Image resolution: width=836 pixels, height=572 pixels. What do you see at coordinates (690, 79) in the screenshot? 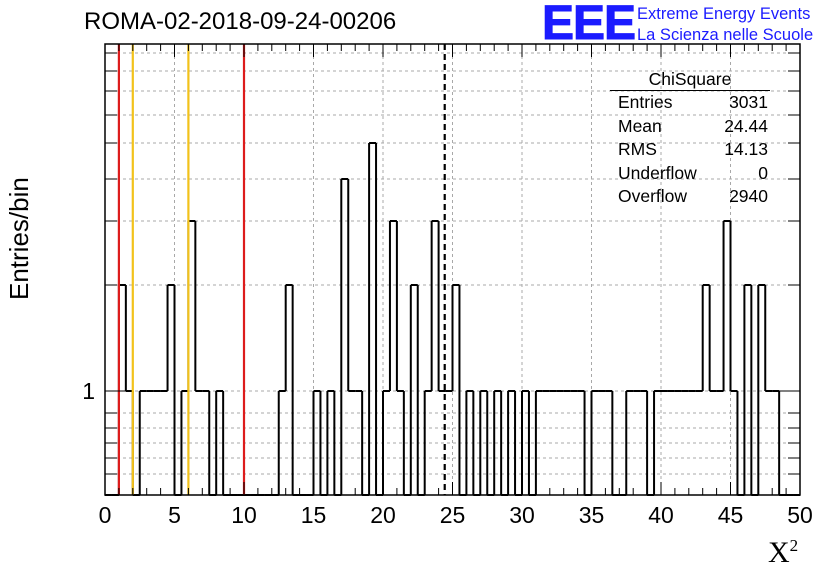
I see `stats-name: ChiSquare` at bounding box center [690, 79].